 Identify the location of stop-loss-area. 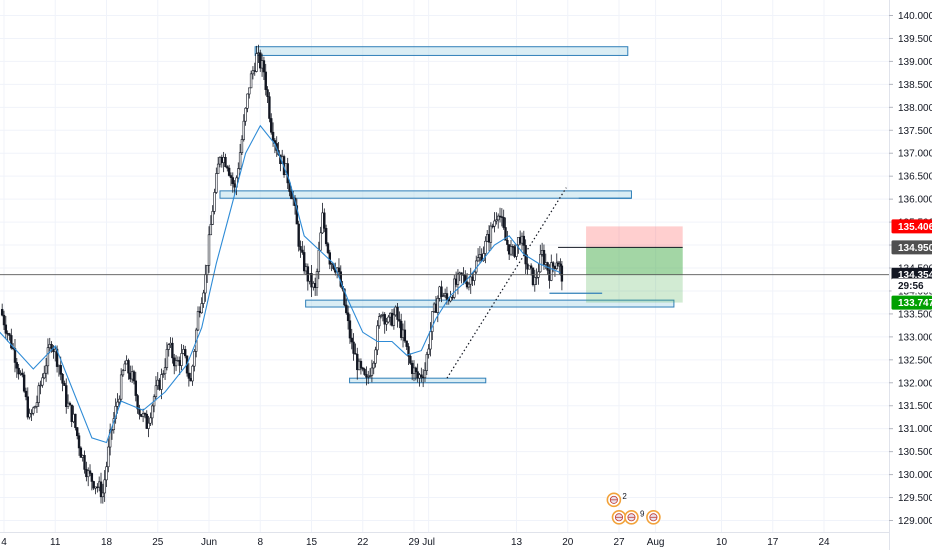
(634, 237).